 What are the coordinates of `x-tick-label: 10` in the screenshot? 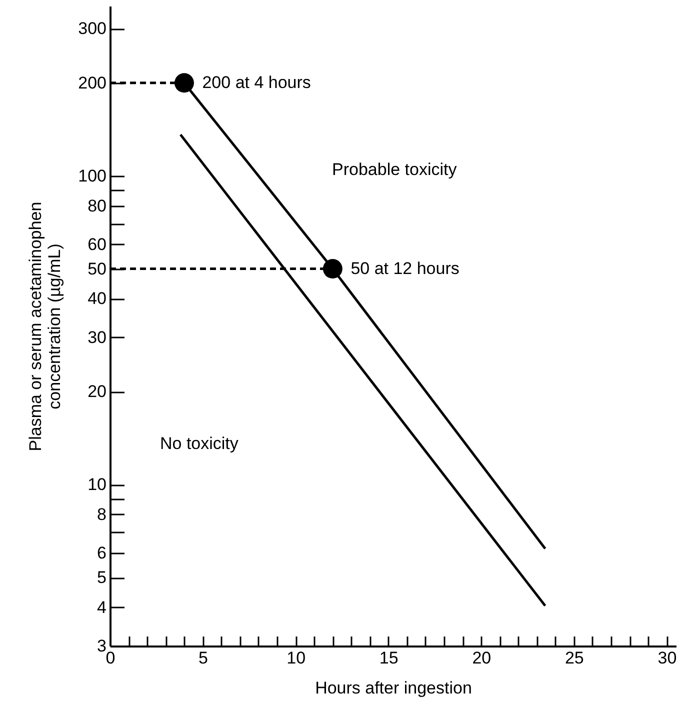 It's located at (296, 658).